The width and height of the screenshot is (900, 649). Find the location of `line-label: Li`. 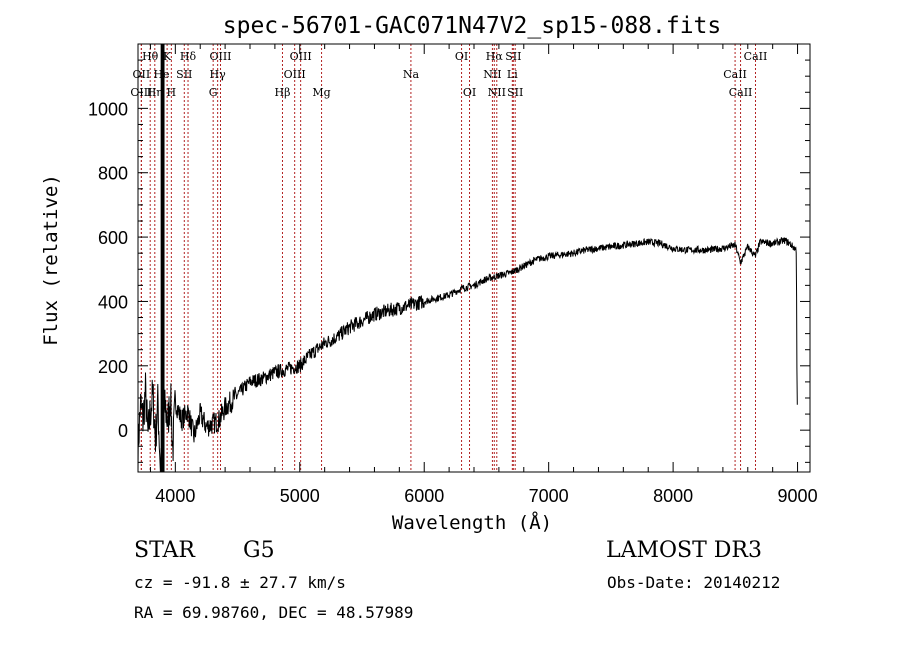

line-label: Li is located at coordinates (512, 74).